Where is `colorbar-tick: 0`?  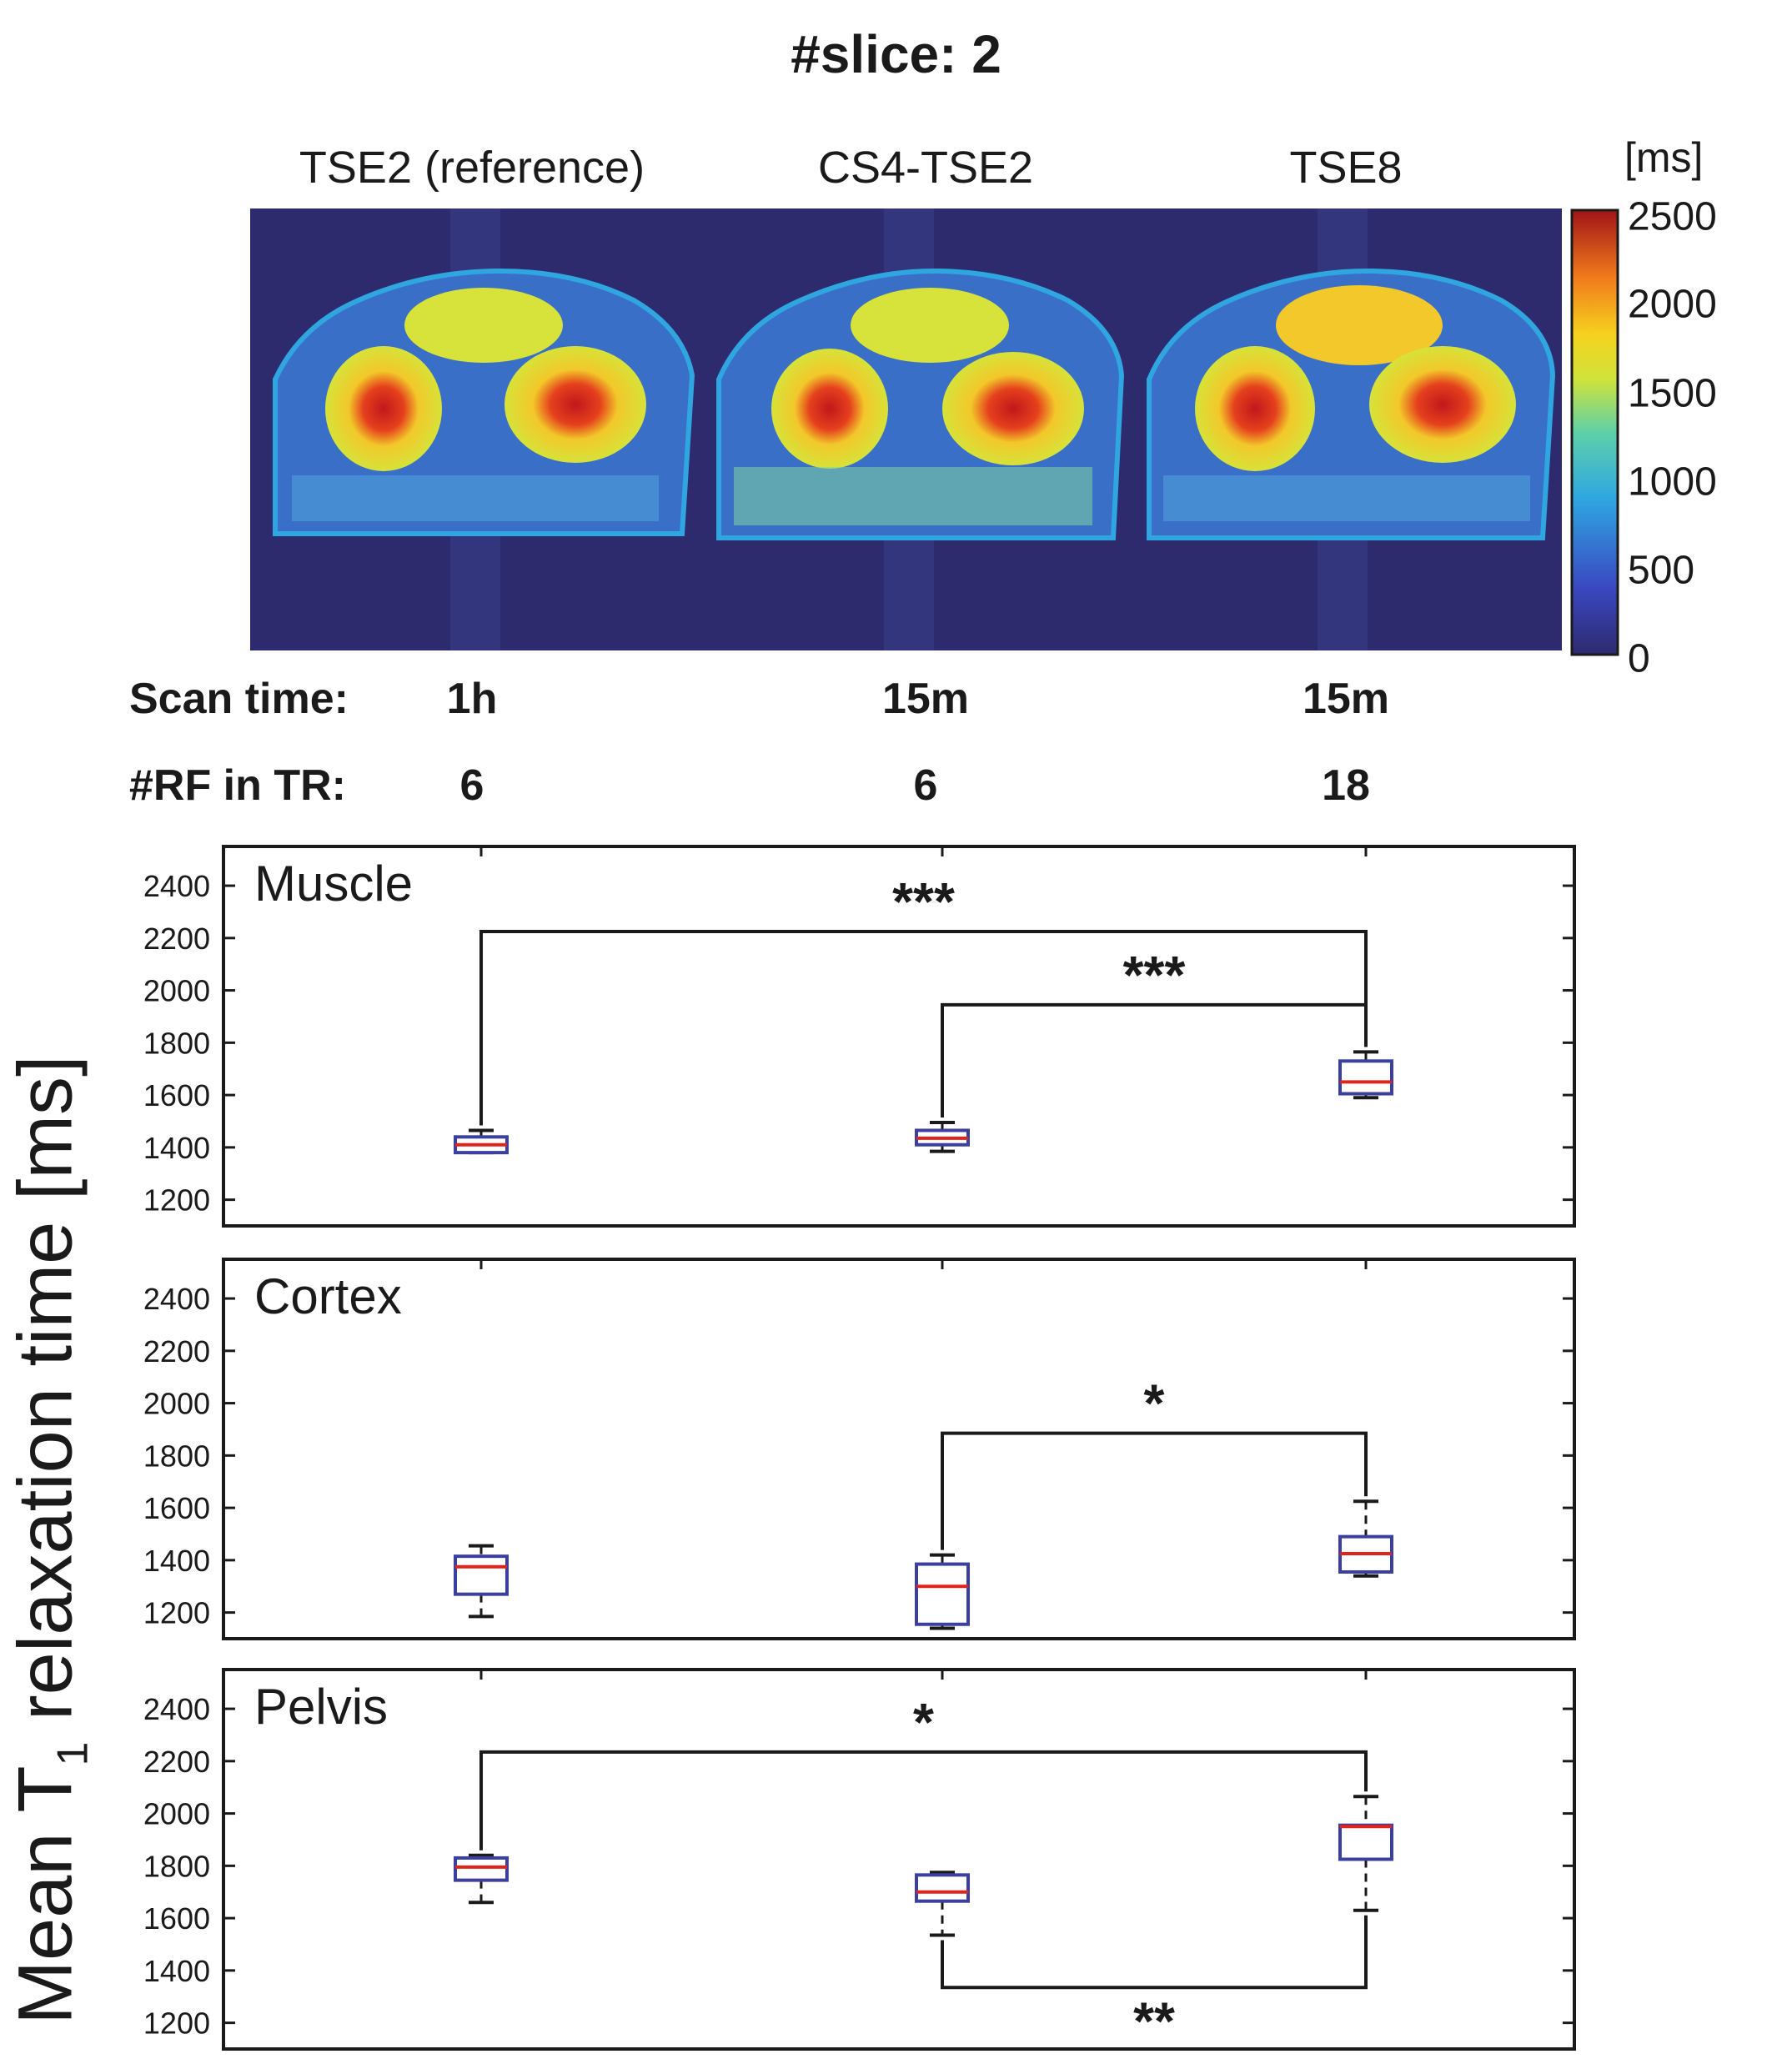 colorbar-tick: 0 is located at coordinates (1639, 658).